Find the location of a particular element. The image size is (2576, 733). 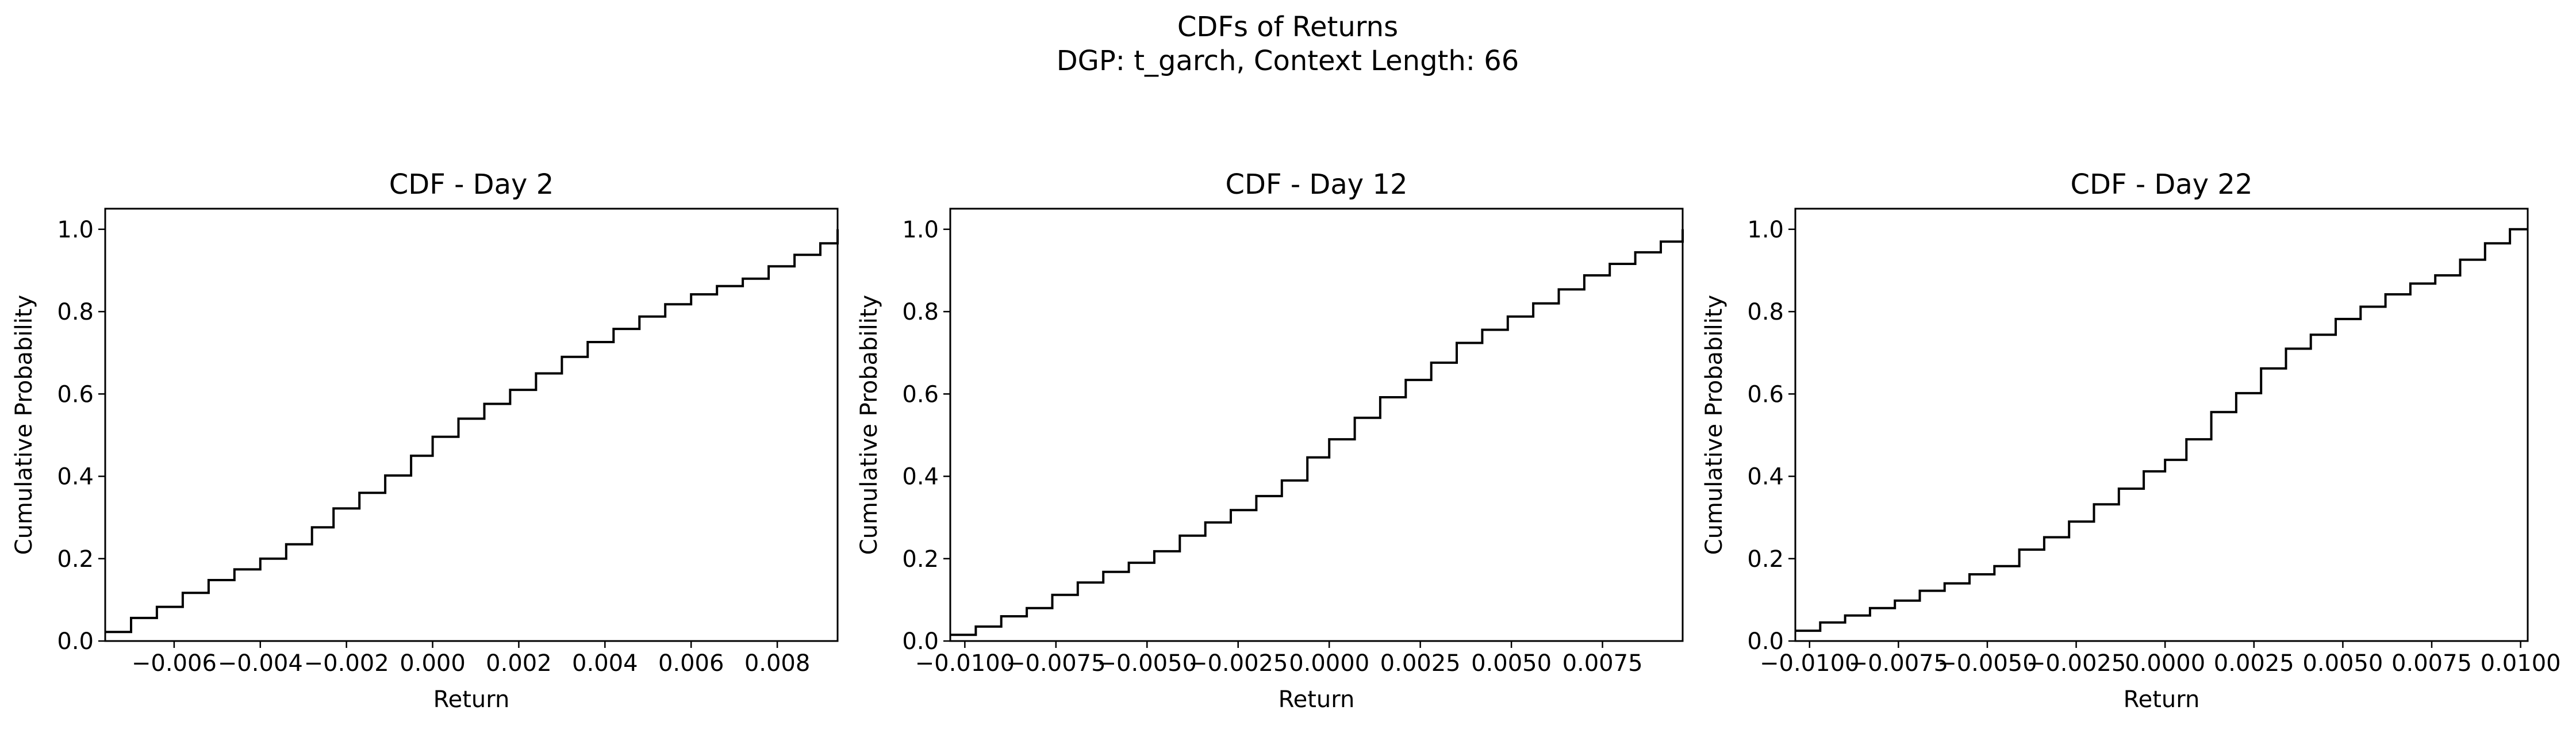

x-tick-label: 0.008 is located at coordinates (778, 664).